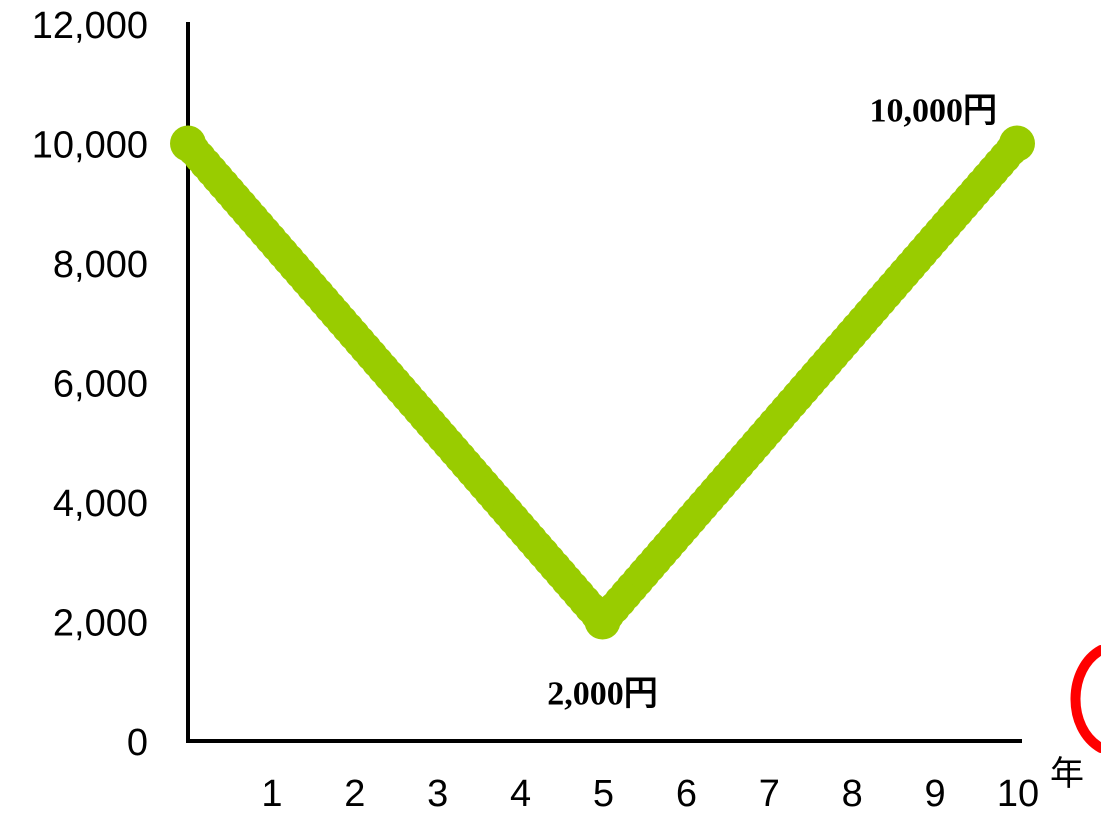  Describe the element at coordinates (1018, 794) in the screenshot. I see `x-tick-label: 10` at that location.